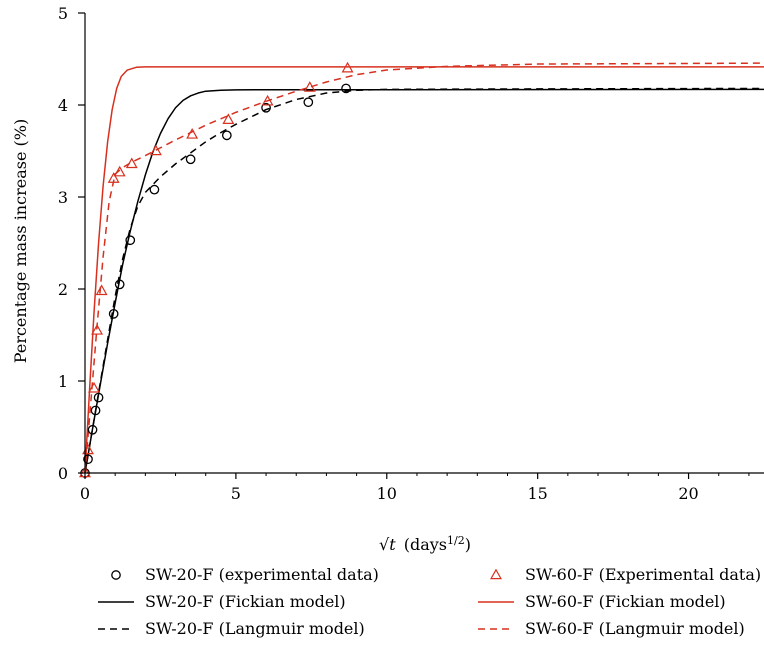 This screenshot has width=764, height=652. I want to click on legend-label: SW-60-F (Langmuir model), so click(635, 628).